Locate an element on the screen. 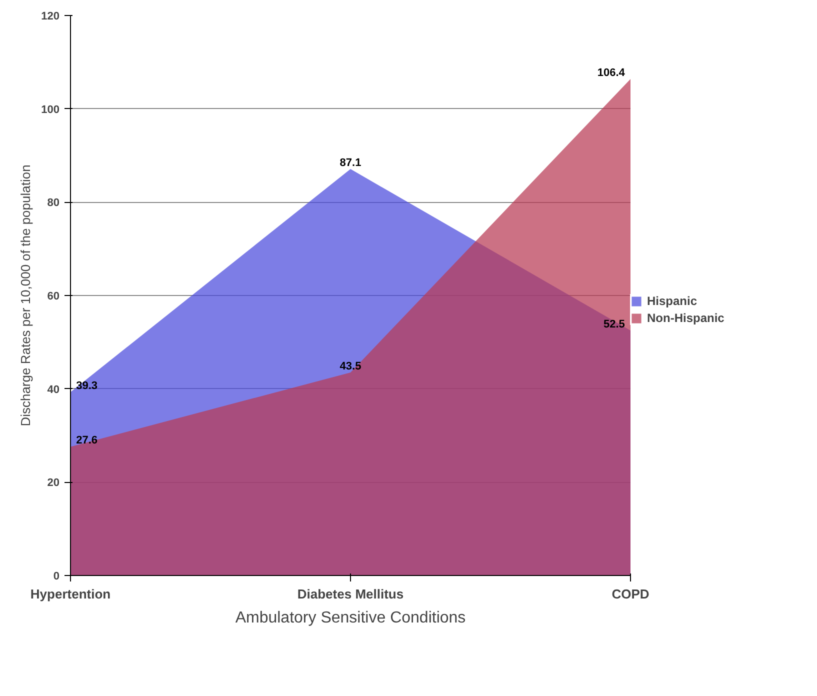 The width and height of the screenshot is (817, 696). y-tick-label: 120 is located at coordinates (50, 16).